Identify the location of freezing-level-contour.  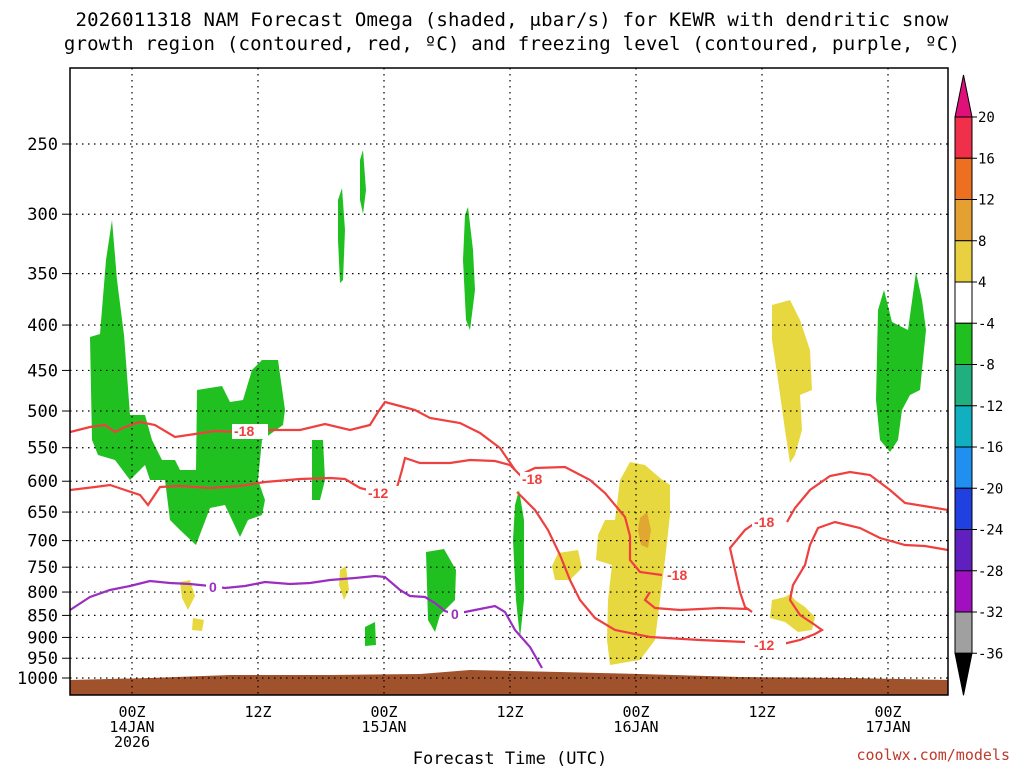
(306, 621).